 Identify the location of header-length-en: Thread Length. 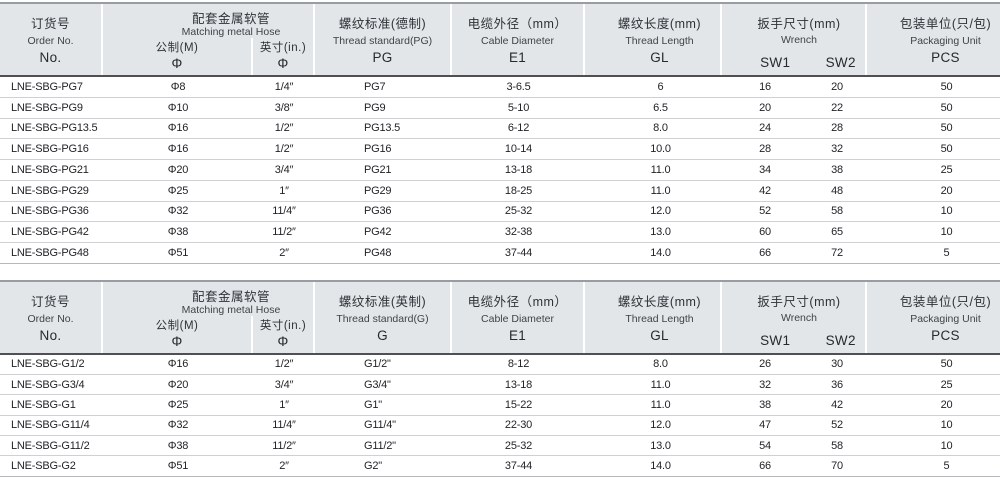
(659, 318).